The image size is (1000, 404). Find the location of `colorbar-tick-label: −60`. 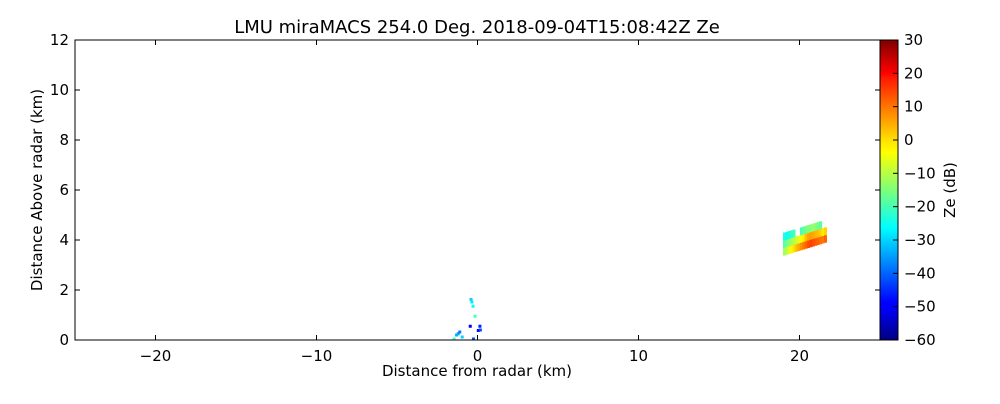

colorbar-tick-label: −60 is located at coordinates (920, 340).